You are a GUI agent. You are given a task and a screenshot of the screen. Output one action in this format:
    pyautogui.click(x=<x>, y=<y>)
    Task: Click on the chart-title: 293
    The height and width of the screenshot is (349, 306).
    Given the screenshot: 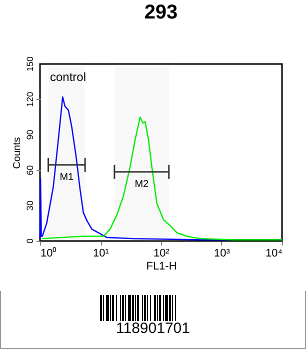 What is the action you would take?
    pyautogui.click(x=161, y=12)
    